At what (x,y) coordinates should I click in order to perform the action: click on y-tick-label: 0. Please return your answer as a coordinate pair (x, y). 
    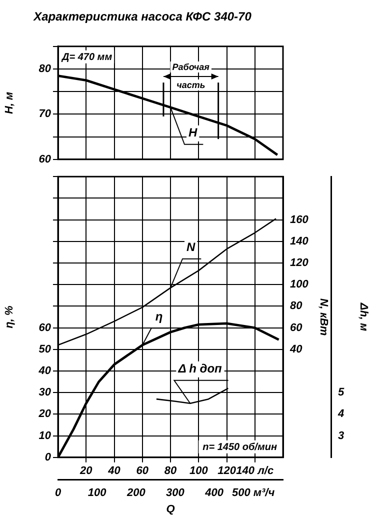
    Looking at the image, I should click on (48, 457).